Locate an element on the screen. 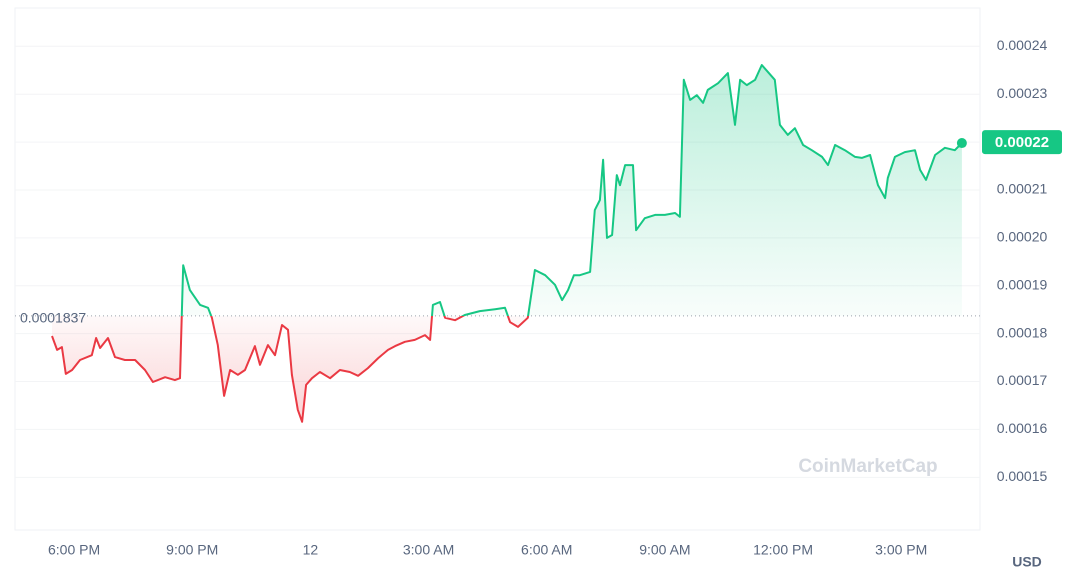 Image resolution: width=1080 pixels, height=580 pixels. y-tick-label: 0.00015 is located at coordinates (1022, 476).